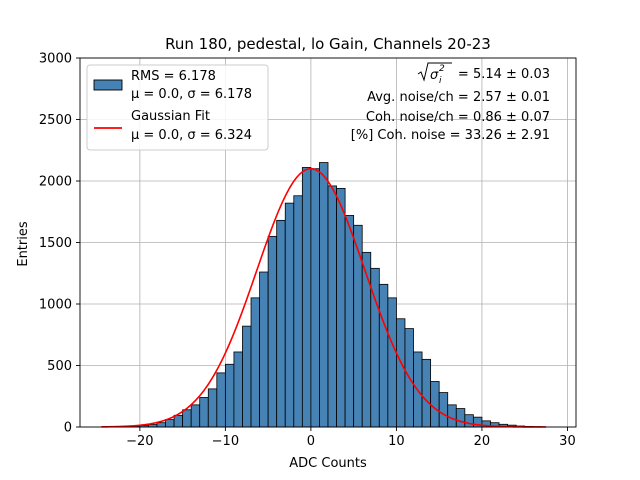 This screenshot has height=480, width=640. Describe the element at coordinates (55, 305) in the screenshot. I see `y-tick-label: 1000` at that location.